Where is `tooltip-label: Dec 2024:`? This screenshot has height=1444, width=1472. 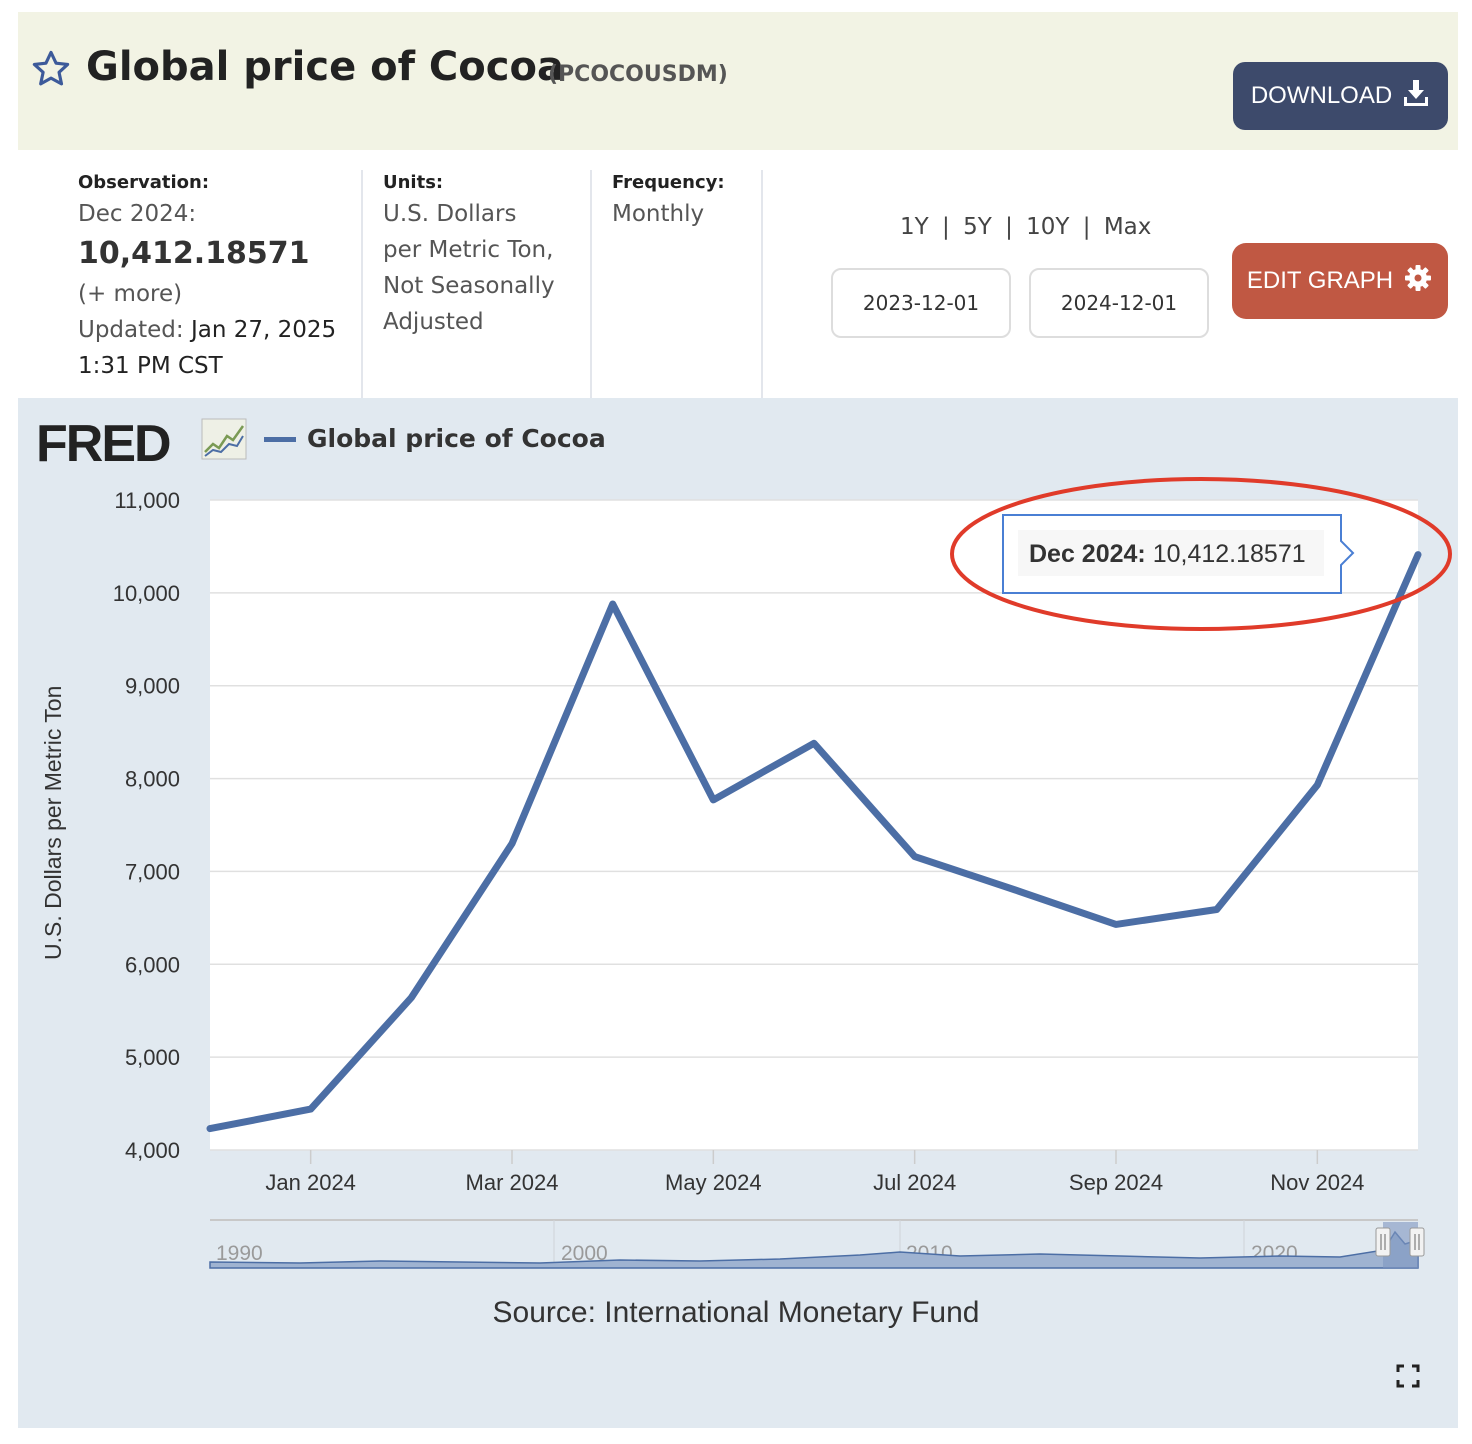
tooltip-label: Dec 2024: is located at coordinates (1087, 554).